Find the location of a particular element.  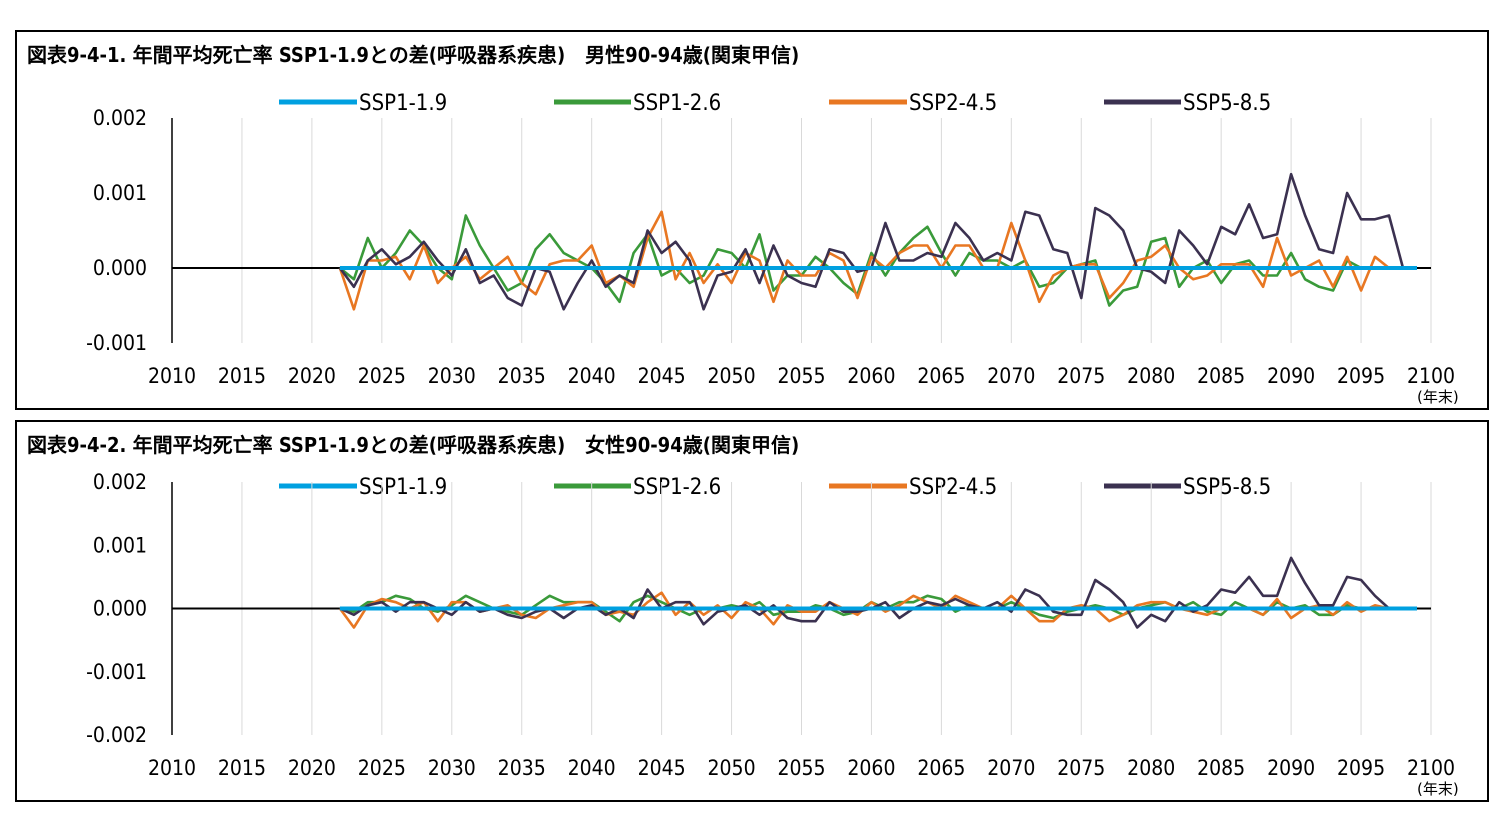

chart-1-series is located at coordinates (801, 241).